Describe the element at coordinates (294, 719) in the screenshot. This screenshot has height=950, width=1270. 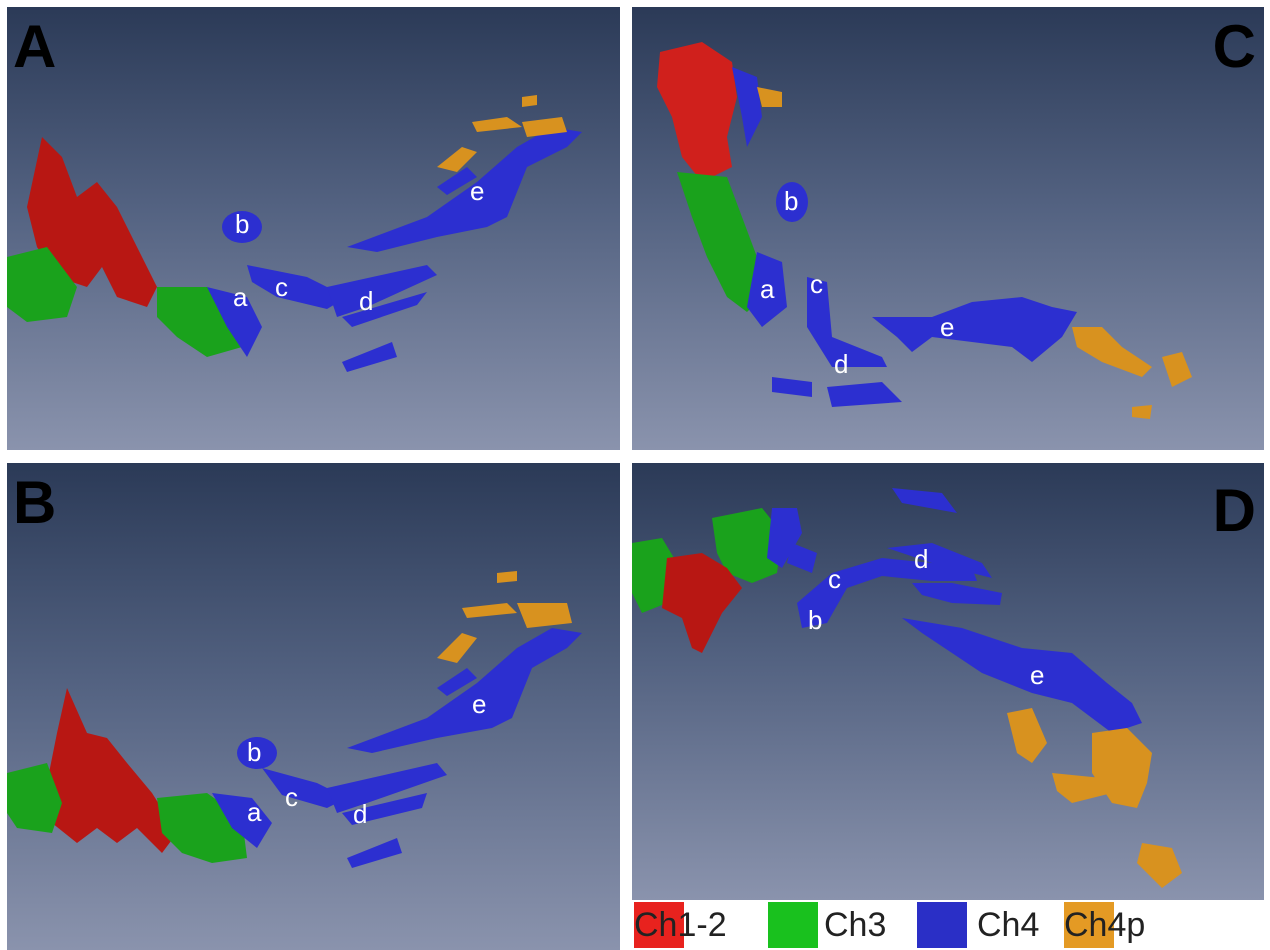
I see `panel-b-render: b a c d e` at that location.